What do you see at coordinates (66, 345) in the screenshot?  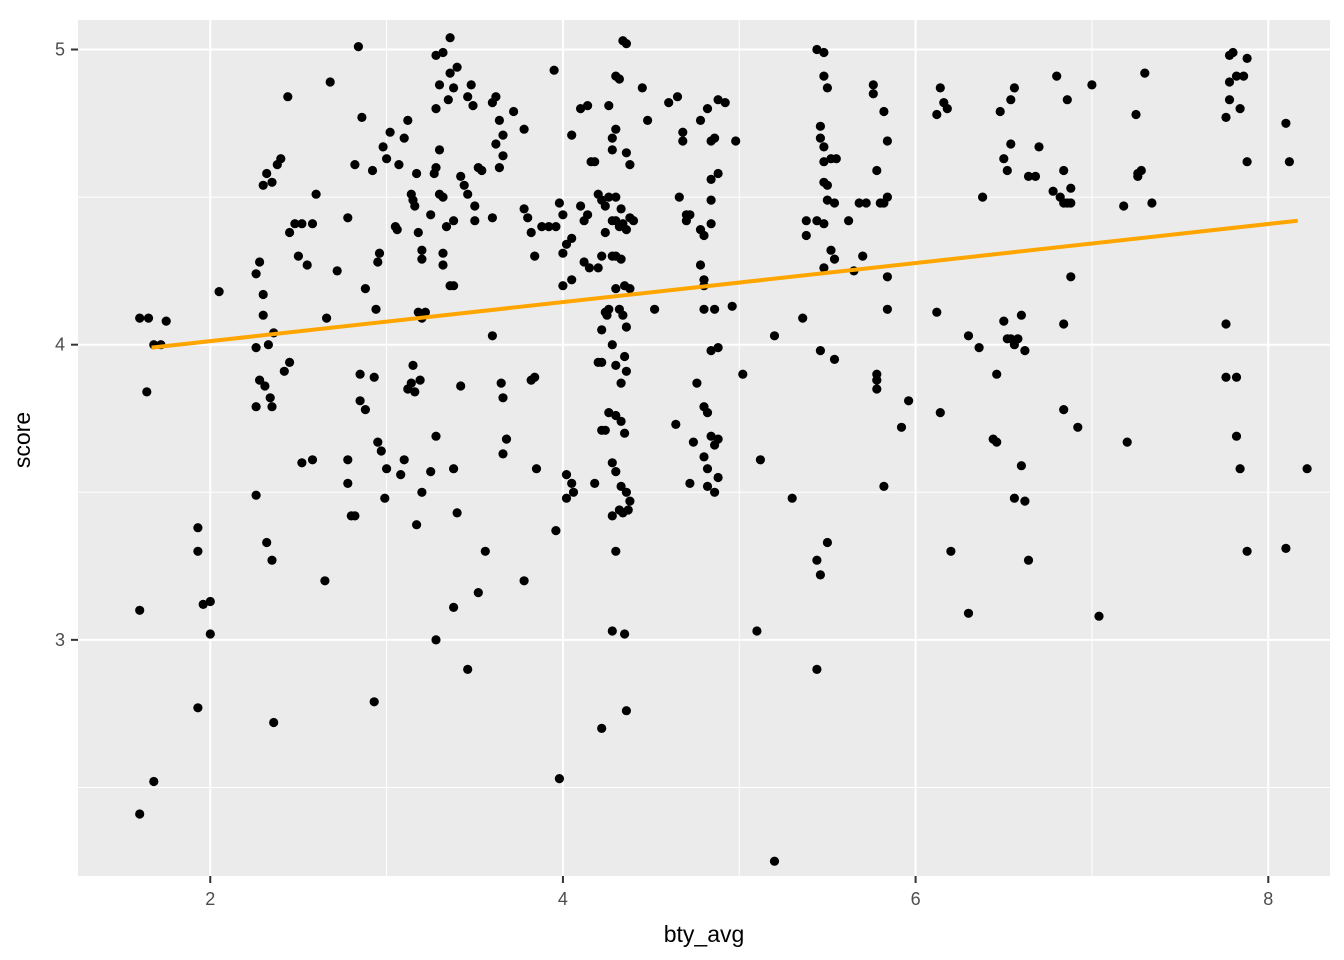 I see `y-axis: 3 4 5` at bounding box center [66, 345].